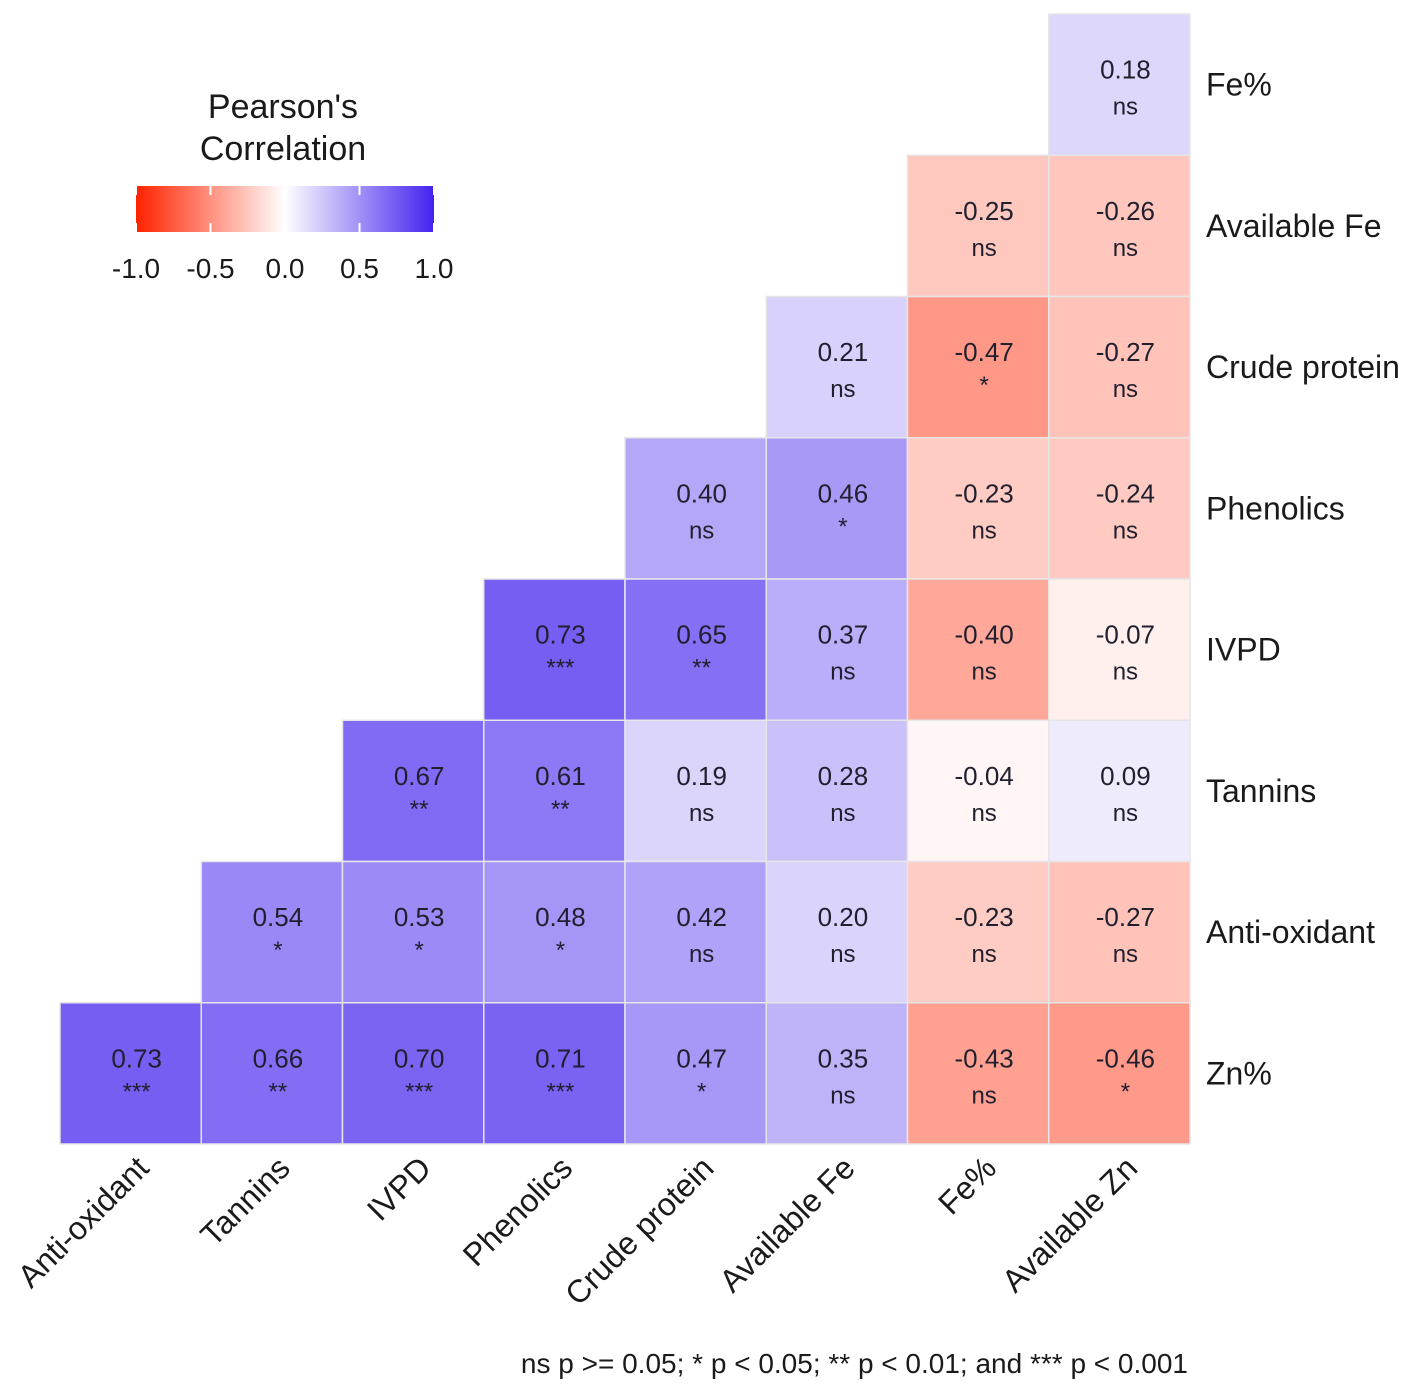 The image size is (1418, 1397). I want to click on heatmap-cell: -0.04 ns, so click(978, 791).